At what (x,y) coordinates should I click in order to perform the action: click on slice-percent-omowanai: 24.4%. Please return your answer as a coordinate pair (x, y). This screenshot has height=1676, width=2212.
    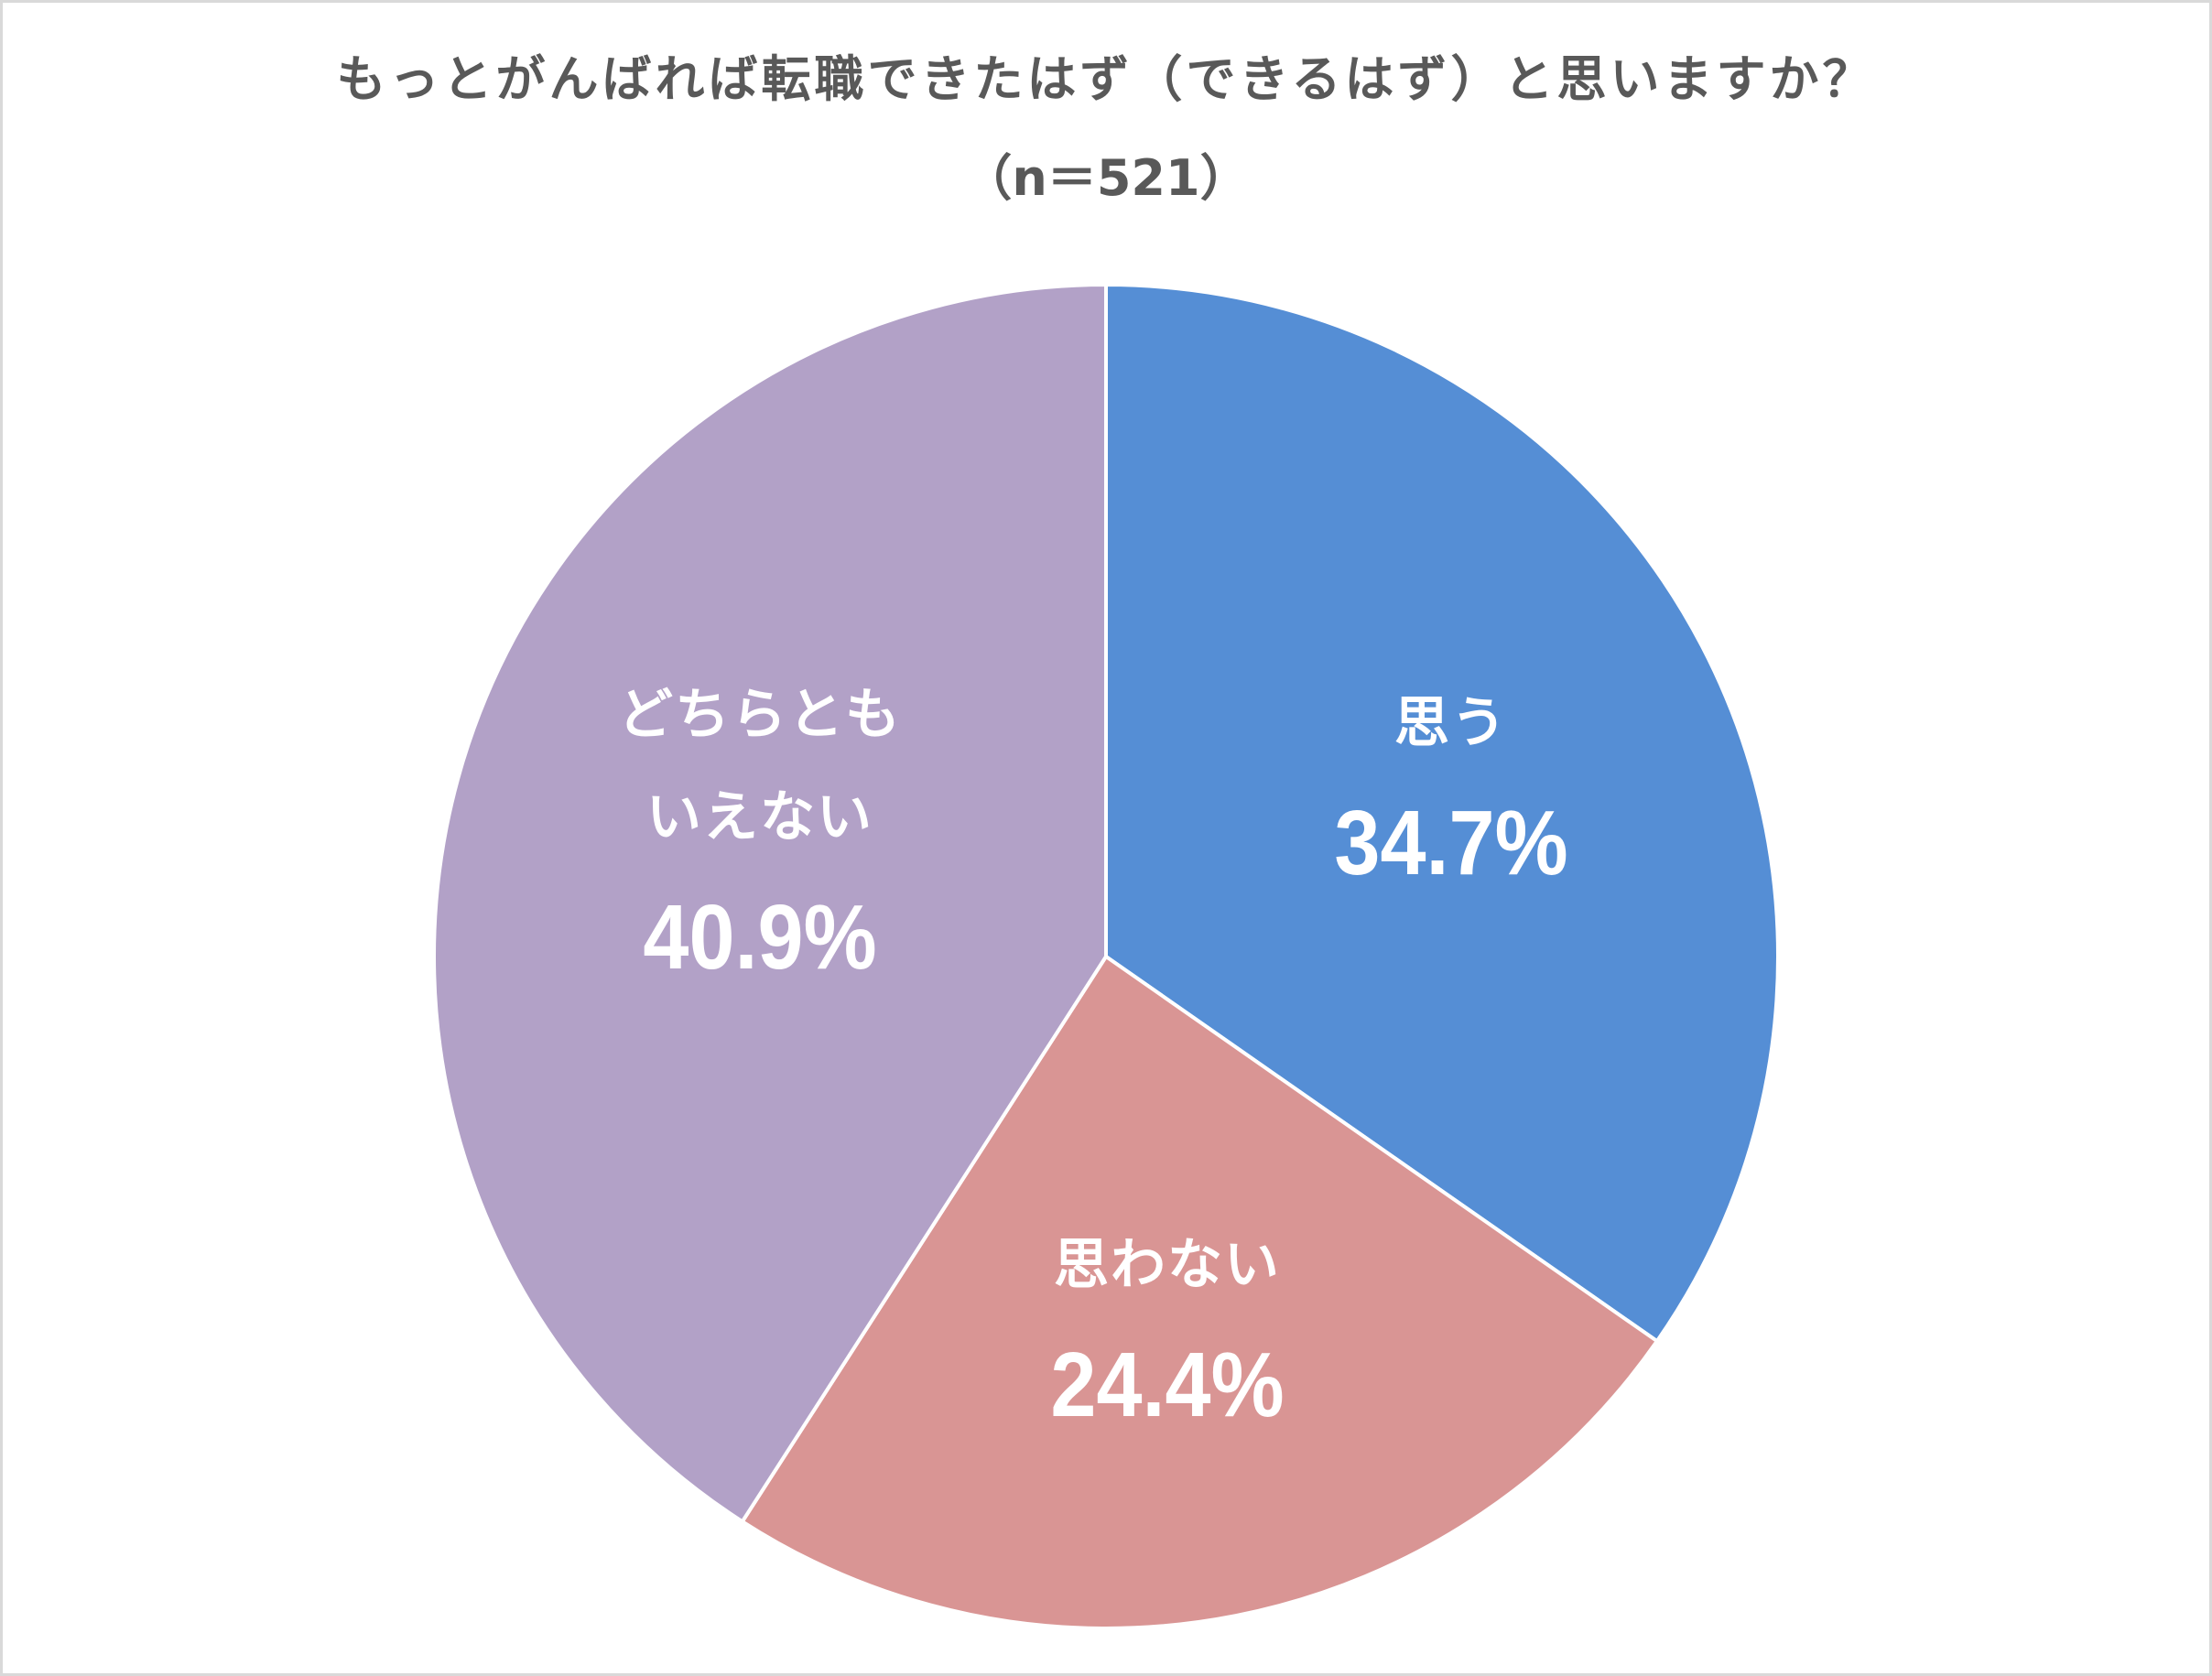
    Looking at the image, I should click on (1167, 1385).